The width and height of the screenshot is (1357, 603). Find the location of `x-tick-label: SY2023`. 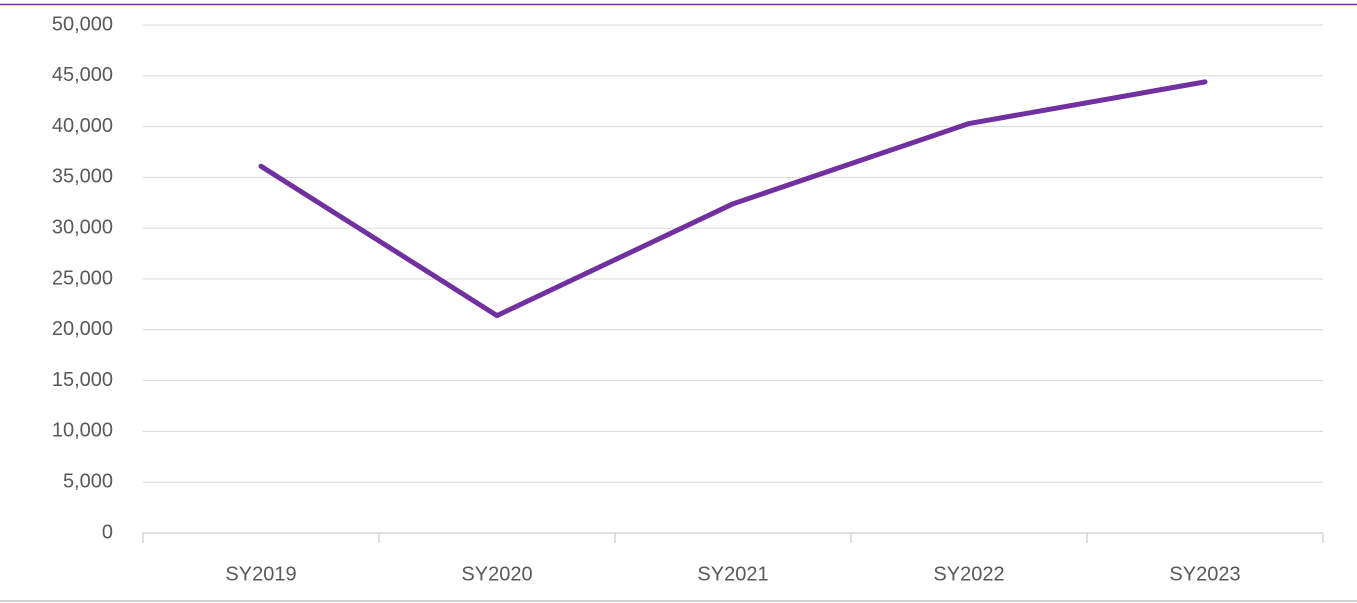

x-tick-label: SY2023 is located at coordinates (1204, 574).